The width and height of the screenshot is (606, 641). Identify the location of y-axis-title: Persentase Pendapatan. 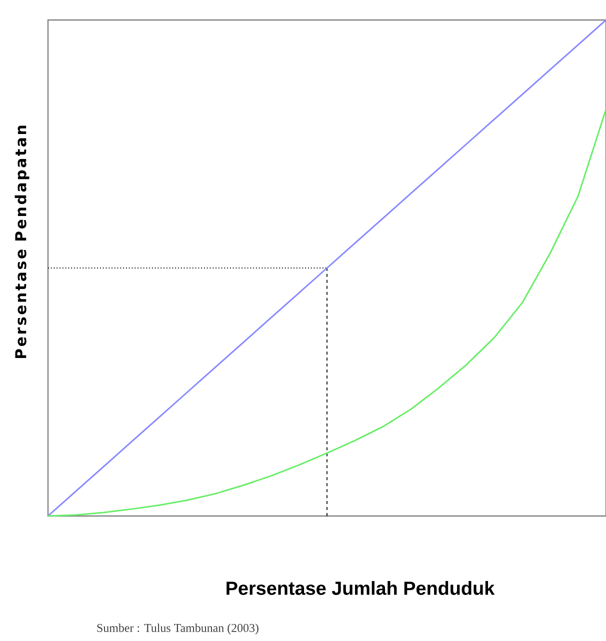
(22, 242).